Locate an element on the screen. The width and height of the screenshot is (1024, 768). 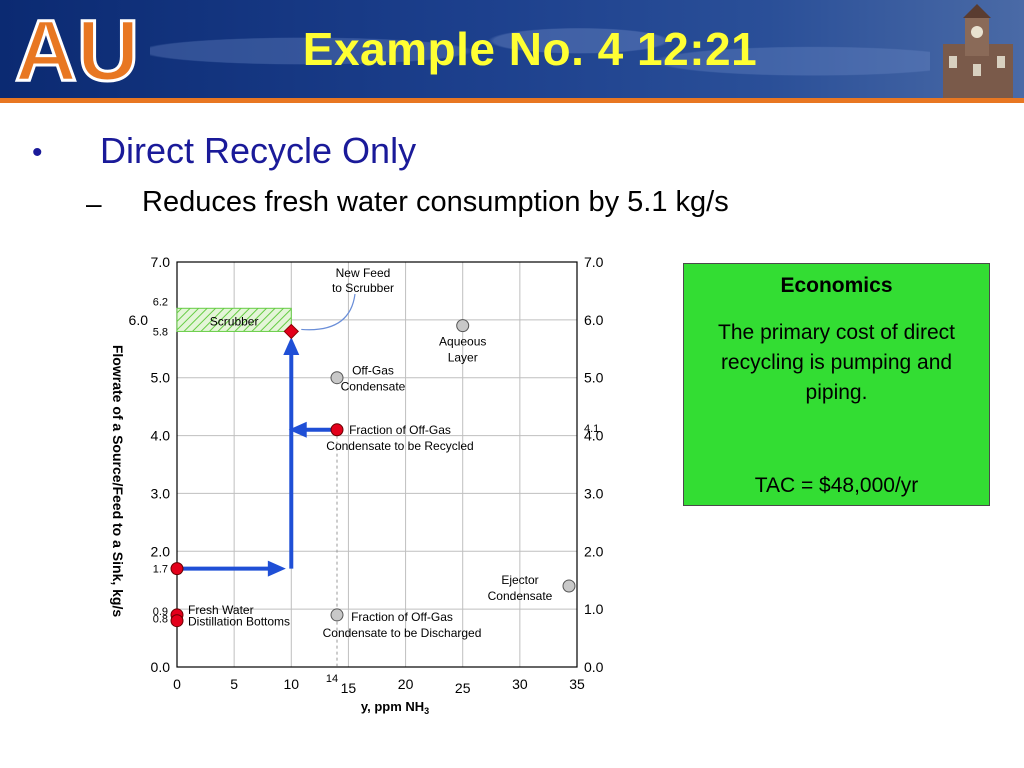
discharged-condensate-point is located at coordinates (337, 615).